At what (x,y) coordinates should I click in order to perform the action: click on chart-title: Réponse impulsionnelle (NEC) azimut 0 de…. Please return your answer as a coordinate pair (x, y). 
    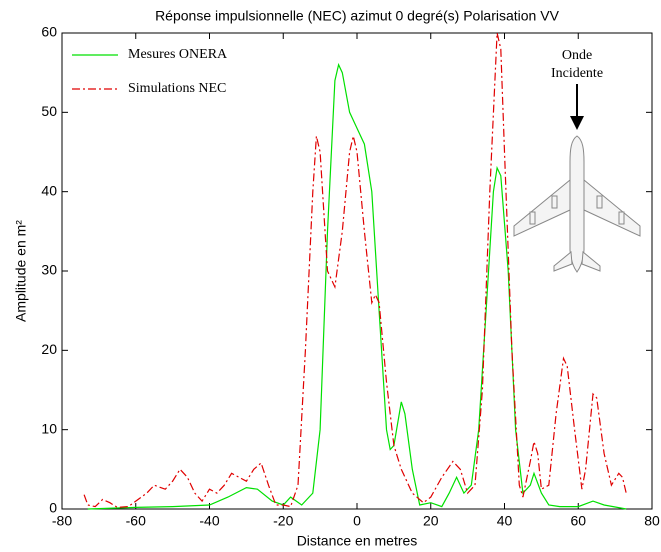
    Looking at the image, I should click on (357, 16).